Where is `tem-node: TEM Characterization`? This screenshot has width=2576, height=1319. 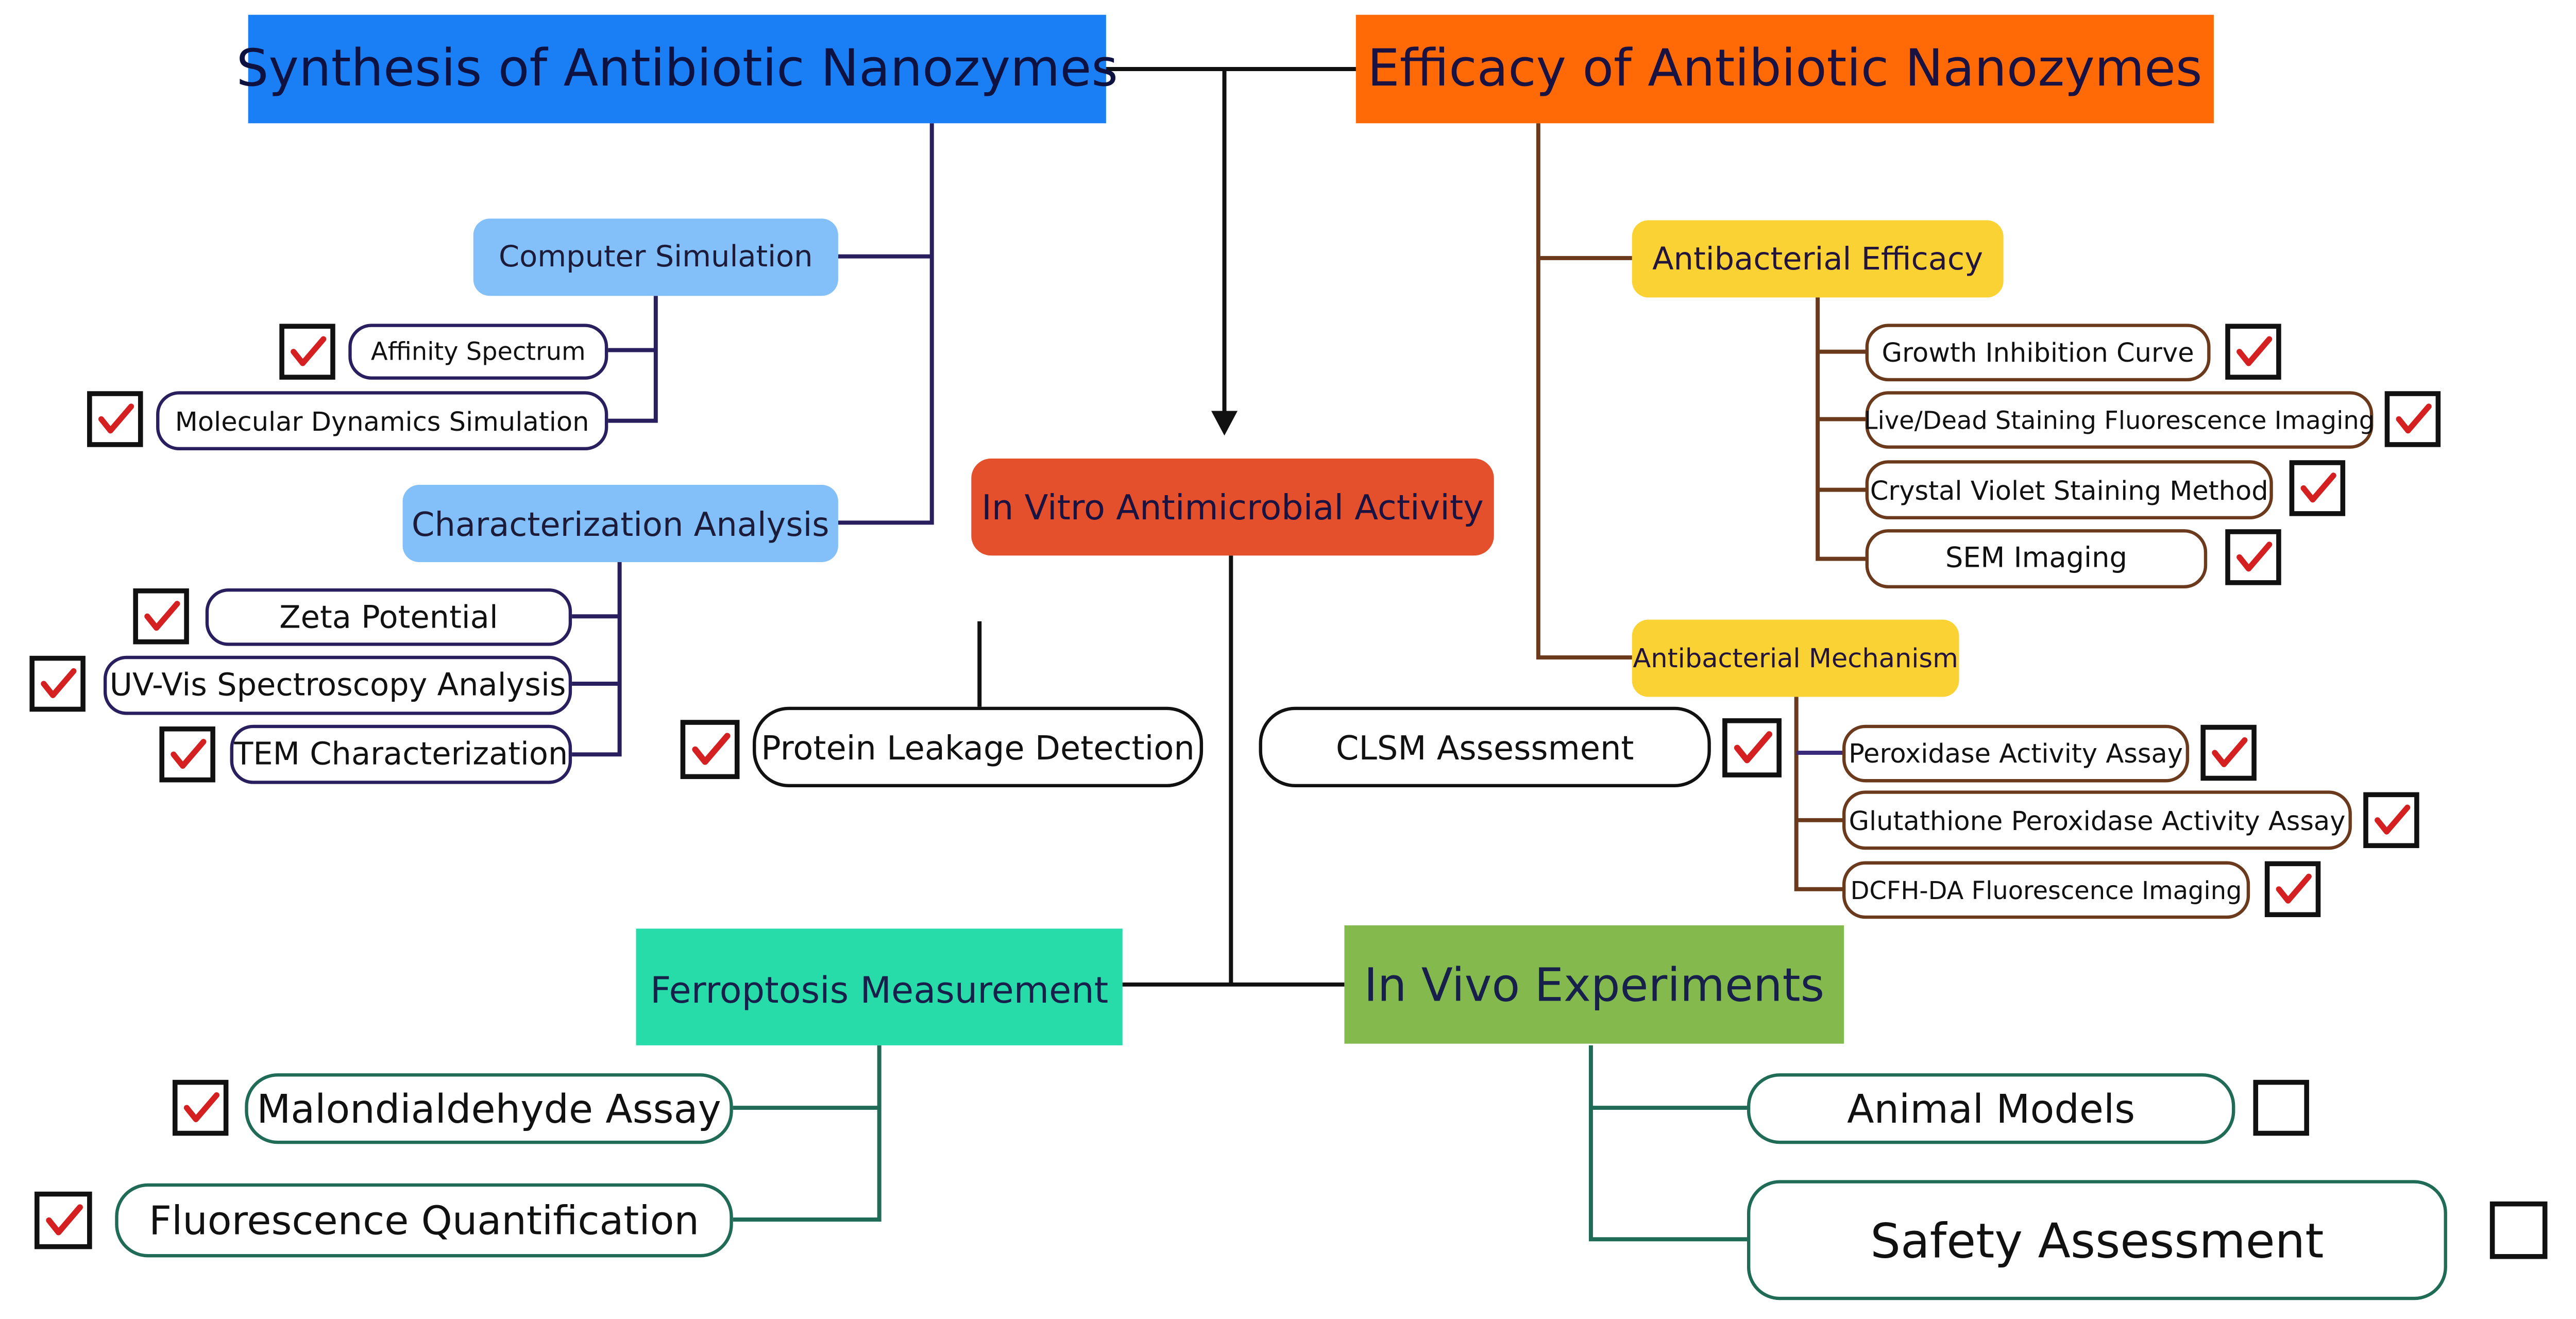 tem-node: TEM Characterization is located at coordinates (401, 754).